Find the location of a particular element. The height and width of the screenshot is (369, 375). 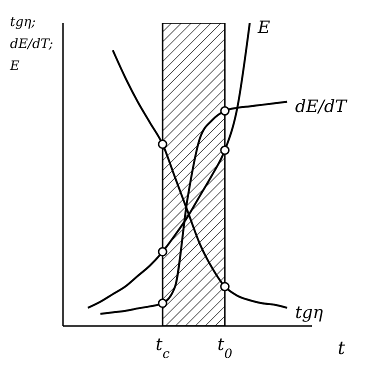

series-label: dE/dT is located at coordinates (321, 106).